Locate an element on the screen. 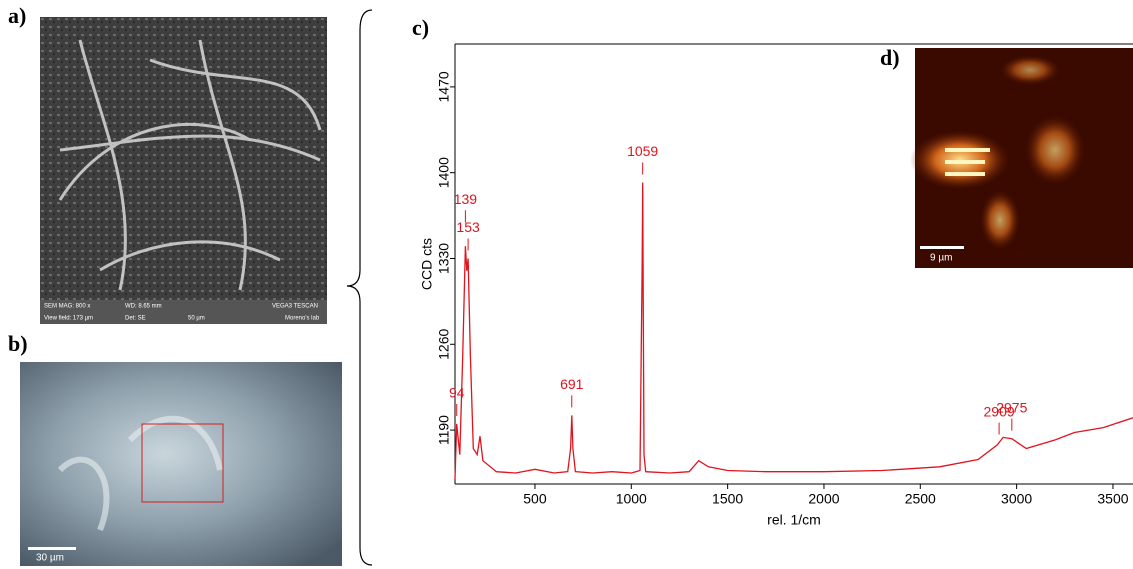  peak-label: 1059 is located at coordinates (642, 151).